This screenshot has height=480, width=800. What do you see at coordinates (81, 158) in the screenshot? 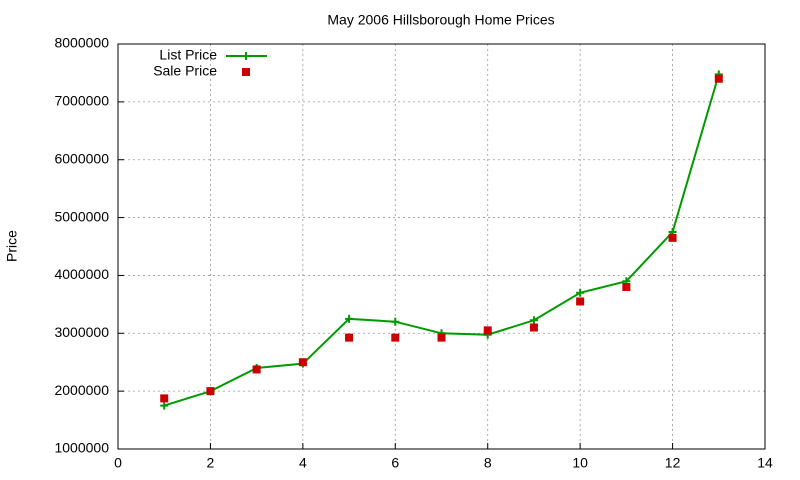
I see `y-tick-label: 6000000` at bounding box center [81, 158].